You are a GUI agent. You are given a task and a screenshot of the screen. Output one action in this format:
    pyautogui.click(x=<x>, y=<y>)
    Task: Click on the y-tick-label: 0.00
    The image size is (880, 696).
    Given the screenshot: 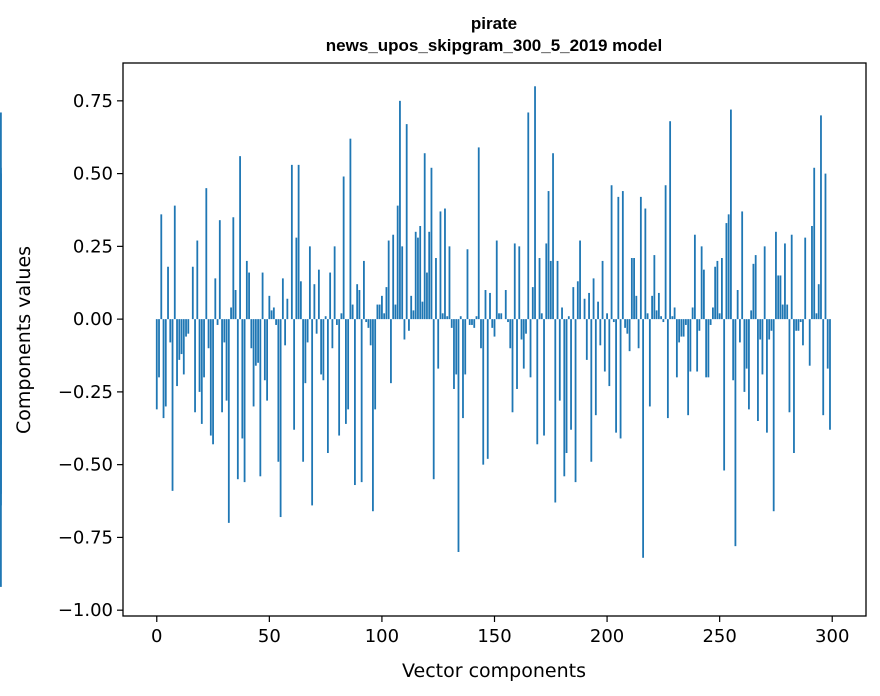 What is the action you would take?
    pyautogui.click(x=93, y=319)
    